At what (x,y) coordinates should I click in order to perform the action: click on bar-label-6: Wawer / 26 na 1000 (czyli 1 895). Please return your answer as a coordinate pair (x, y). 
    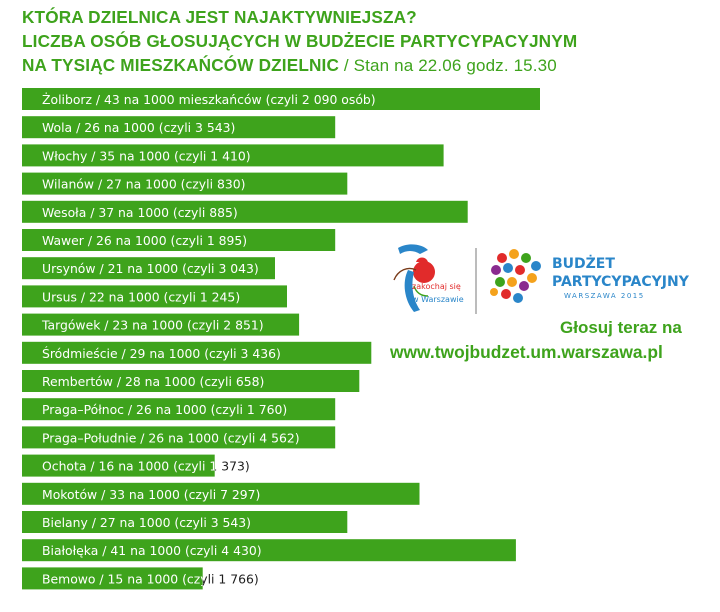
    Looking at the image, I should click on (144, 240).